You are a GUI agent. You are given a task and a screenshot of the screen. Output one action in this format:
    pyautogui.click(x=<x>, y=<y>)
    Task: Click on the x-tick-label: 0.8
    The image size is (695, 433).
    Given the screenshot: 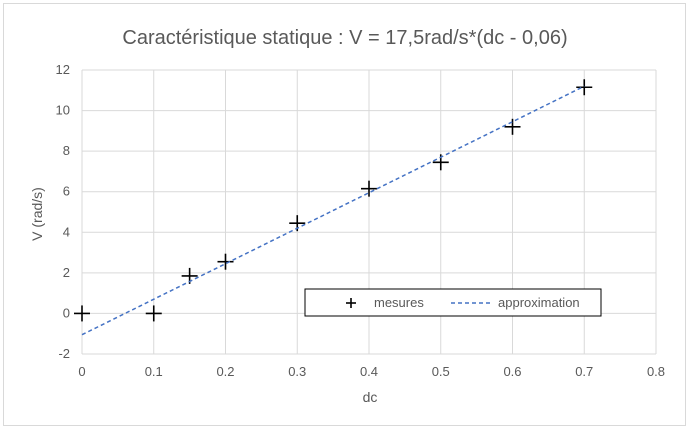 What is the action you would take?
    pyautogui.click(x=656, y=371)
    